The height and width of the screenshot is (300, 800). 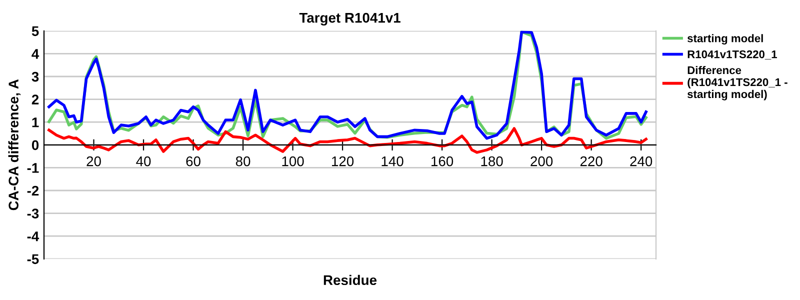 What do you see at coordinates (348, 140) in the screenshot?
I see `line-series` at bounding box center [348, 140].